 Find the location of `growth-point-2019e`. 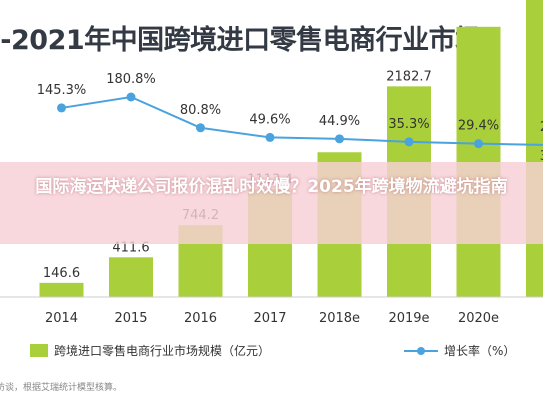

growth-point-2019e is located at coordinates (409, 142).